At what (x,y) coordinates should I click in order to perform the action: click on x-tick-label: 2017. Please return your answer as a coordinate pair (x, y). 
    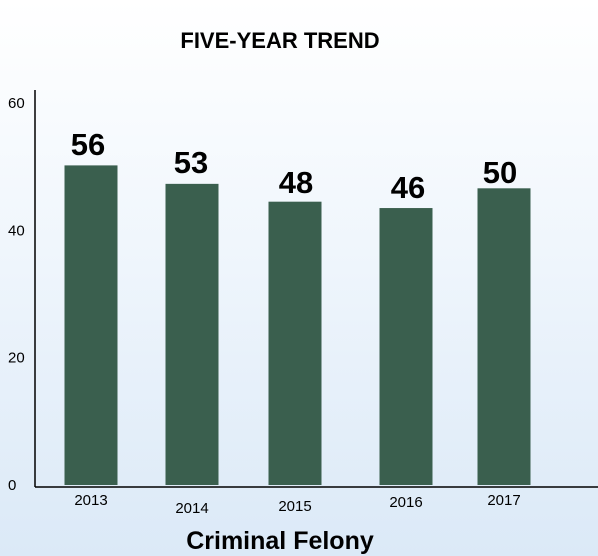
    Looking at the image, I should click on (503, 500).